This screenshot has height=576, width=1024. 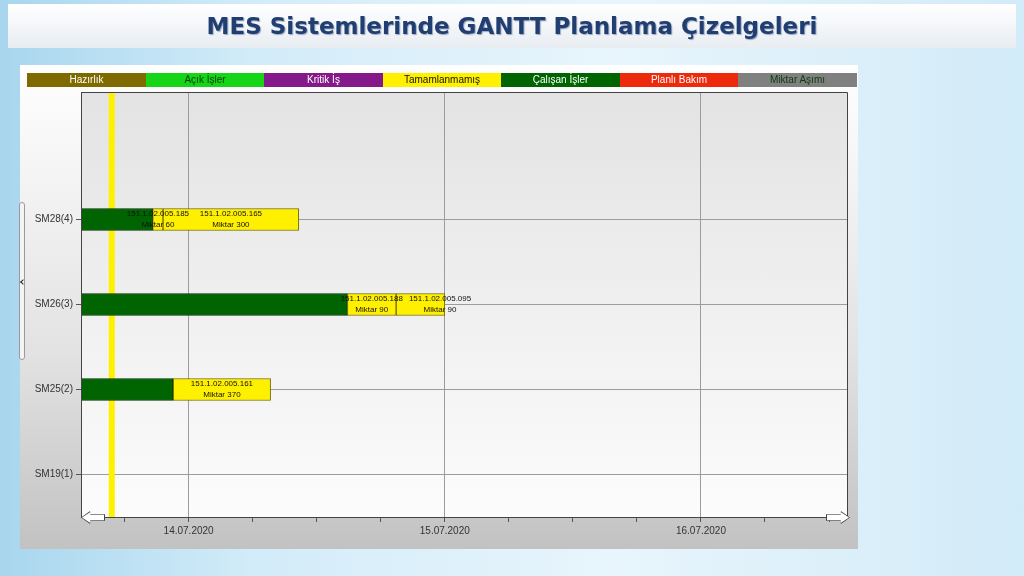 I want to click on legend-label: Miktar Aşımı, so click(x=797, y=80).